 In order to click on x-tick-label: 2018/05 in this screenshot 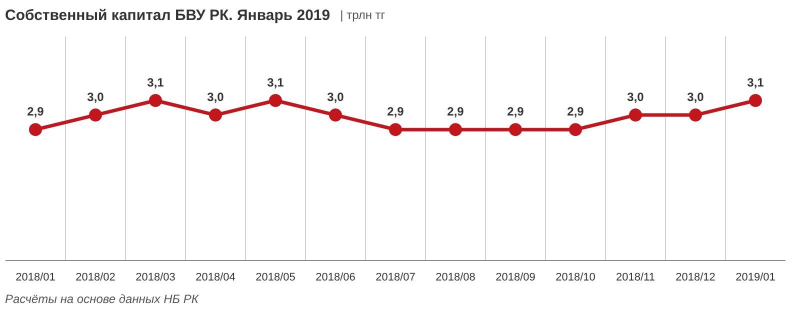, I will do `click(276, 278)`.